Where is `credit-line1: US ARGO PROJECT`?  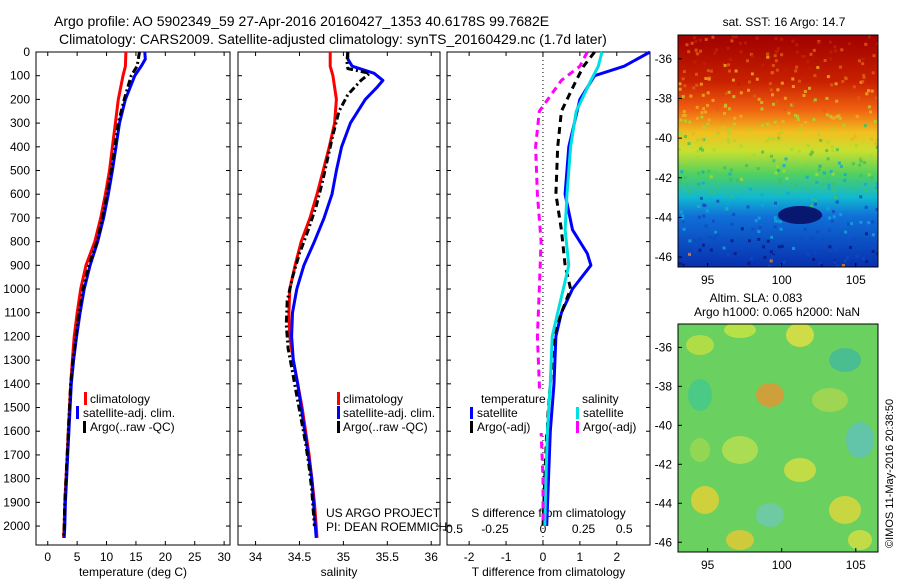 credit-line1: US ARGO PROJECT is located at coordinates (383, 513).